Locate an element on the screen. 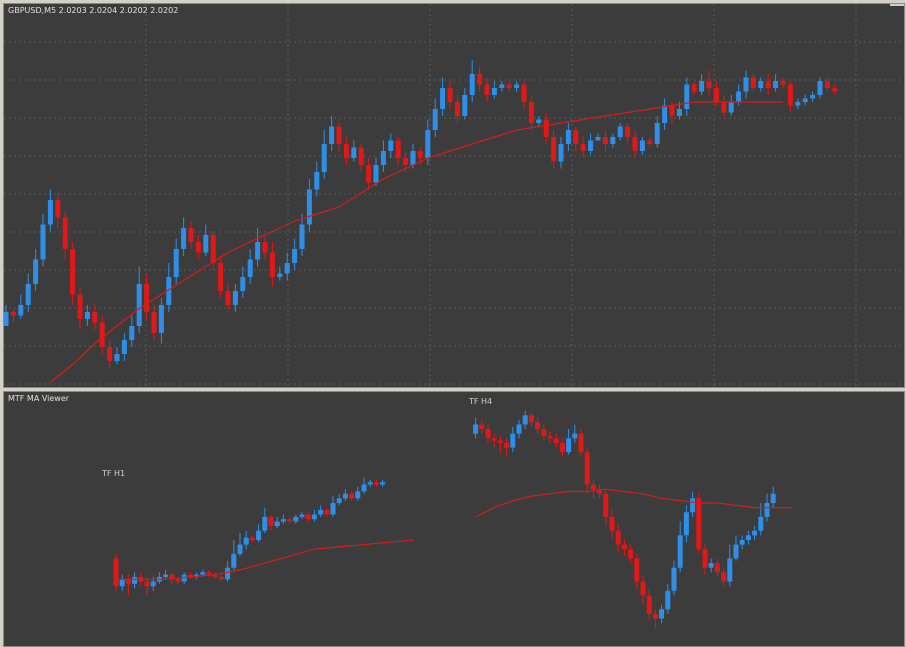 The image size is (906, 647). window-corner is located at coordinates (897, 5).